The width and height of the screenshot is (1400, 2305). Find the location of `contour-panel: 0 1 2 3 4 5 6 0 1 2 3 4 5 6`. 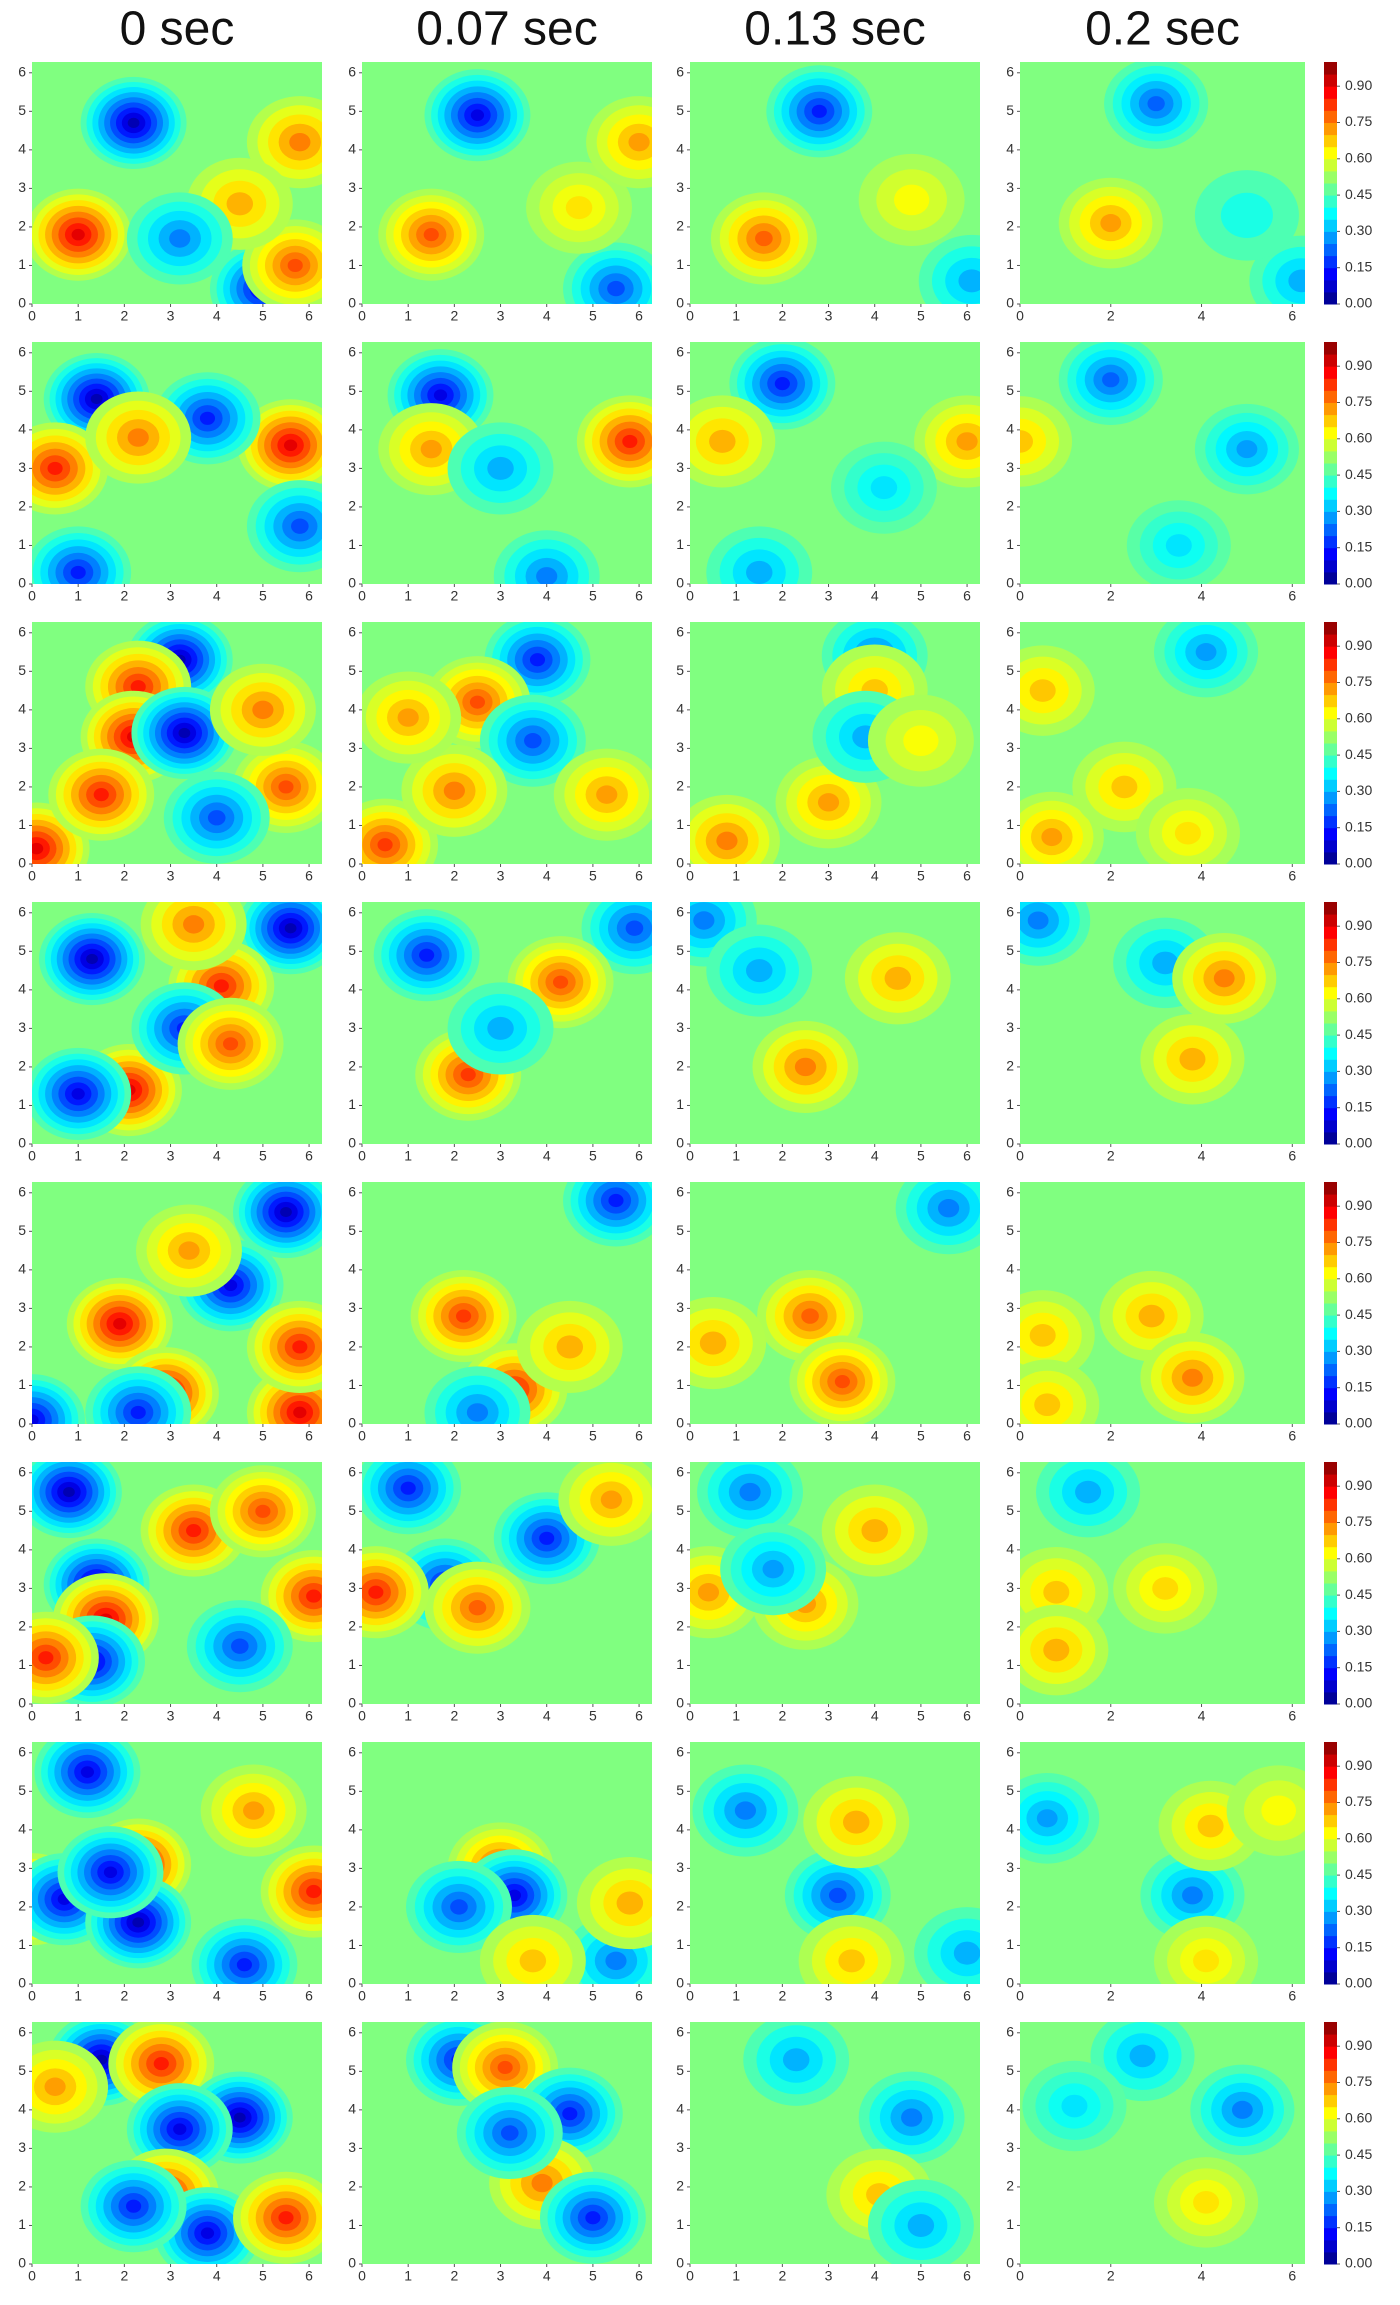

contour-panel: 0 1 2 3 4 5 6 0 1 2 3 4 5 6 is located at coordinates (500, 2153).